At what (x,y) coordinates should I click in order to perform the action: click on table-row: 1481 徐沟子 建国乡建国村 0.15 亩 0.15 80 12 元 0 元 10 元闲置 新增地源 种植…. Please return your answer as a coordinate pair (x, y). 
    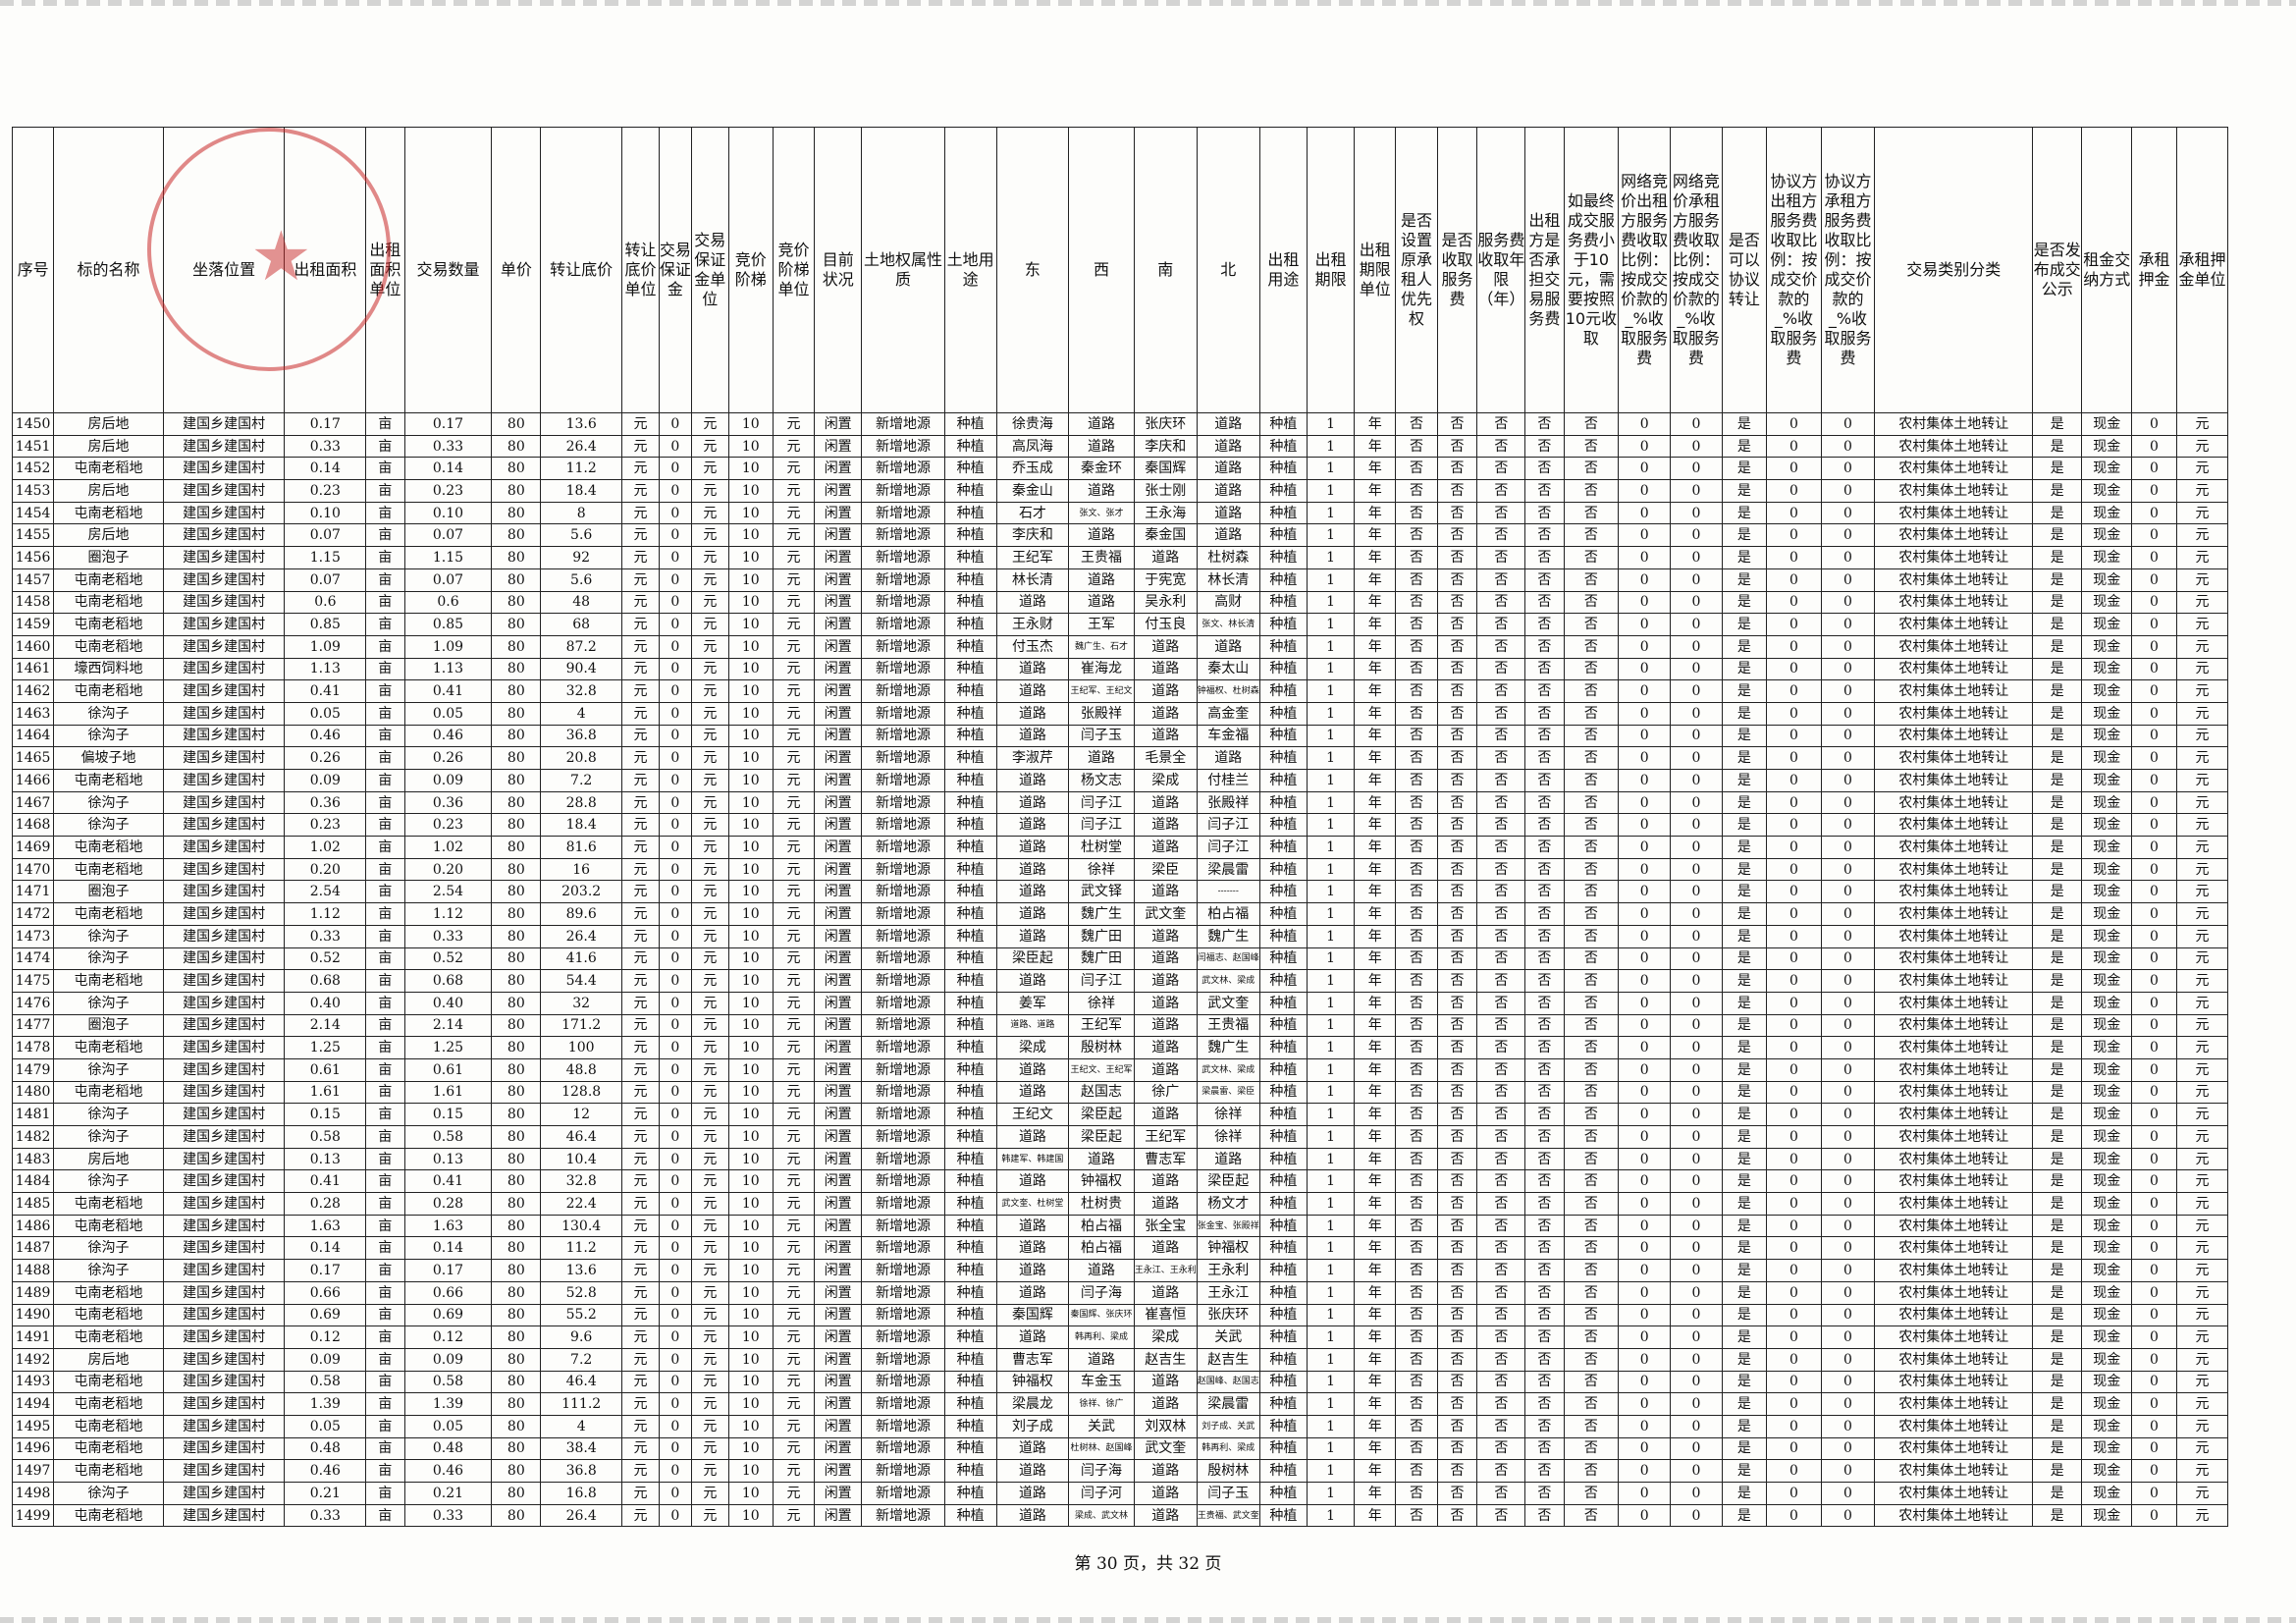
    Looking at the image, I should click on (1120, 1114).